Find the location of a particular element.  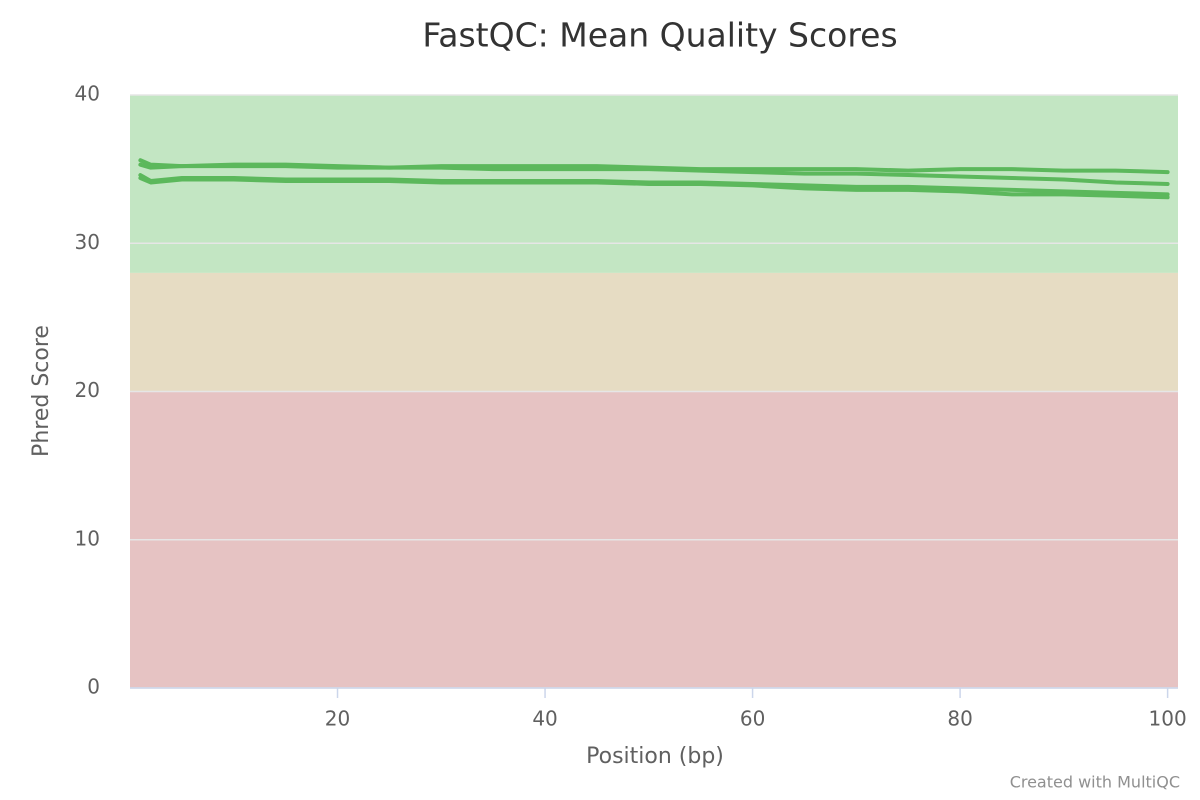

y-tick-label: 10 is located at coordinates (87, 538).